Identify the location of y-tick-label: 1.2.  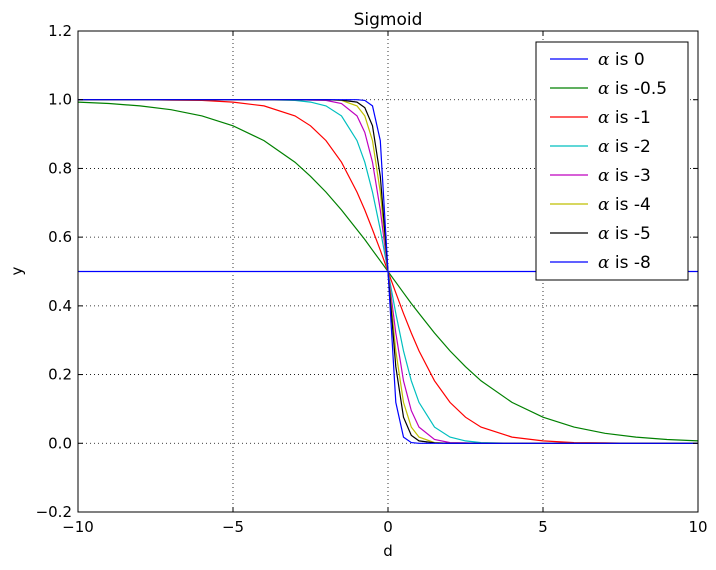
(60, 31).